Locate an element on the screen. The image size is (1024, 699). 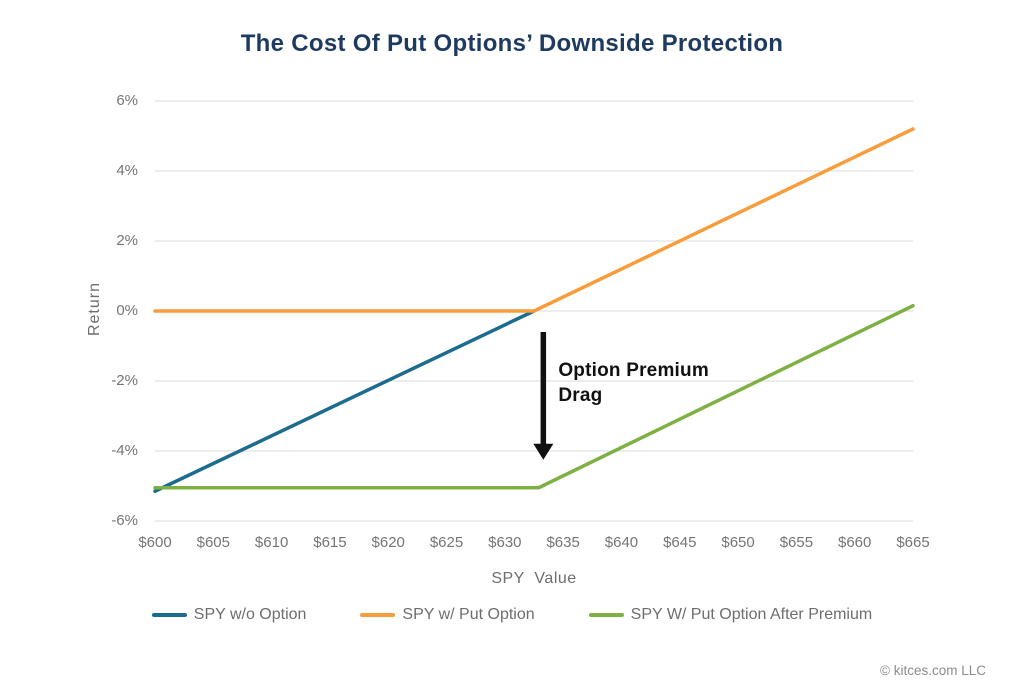
x-tick-665: $665 is located at coordinates (913, 542).